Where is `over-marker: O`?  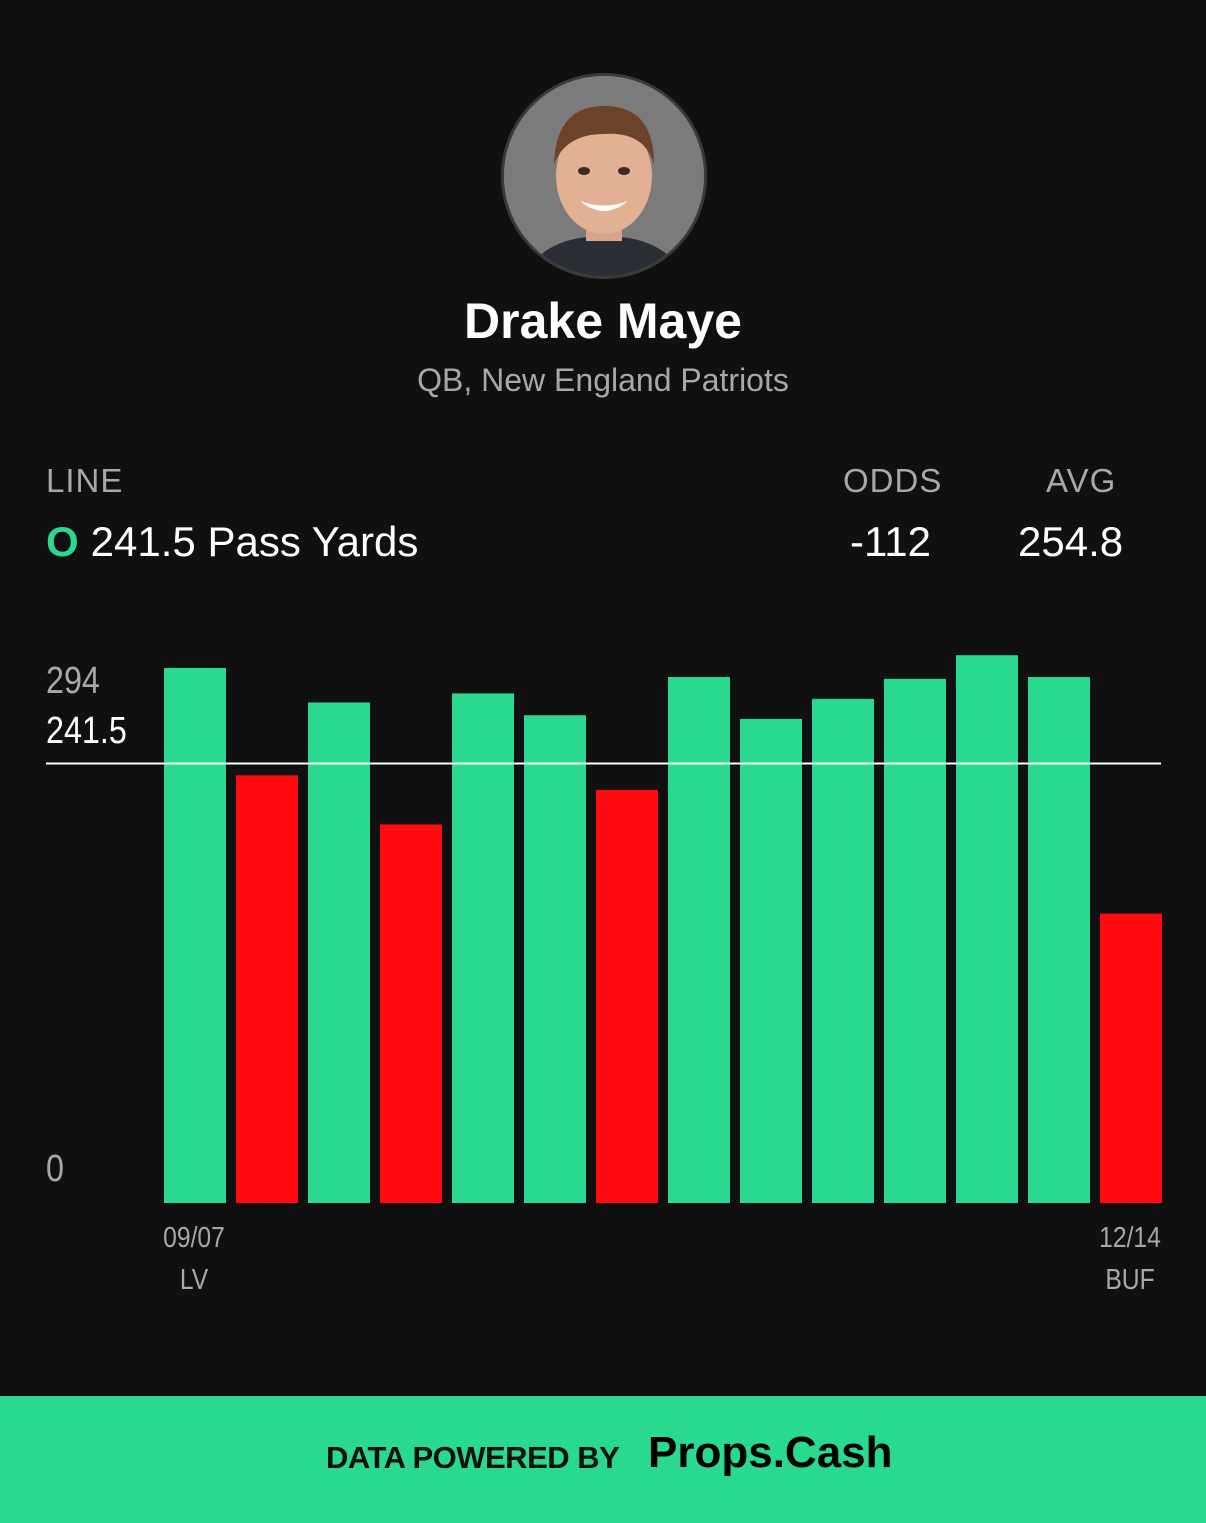 over-marker: O is located at coordinates (62, 541).